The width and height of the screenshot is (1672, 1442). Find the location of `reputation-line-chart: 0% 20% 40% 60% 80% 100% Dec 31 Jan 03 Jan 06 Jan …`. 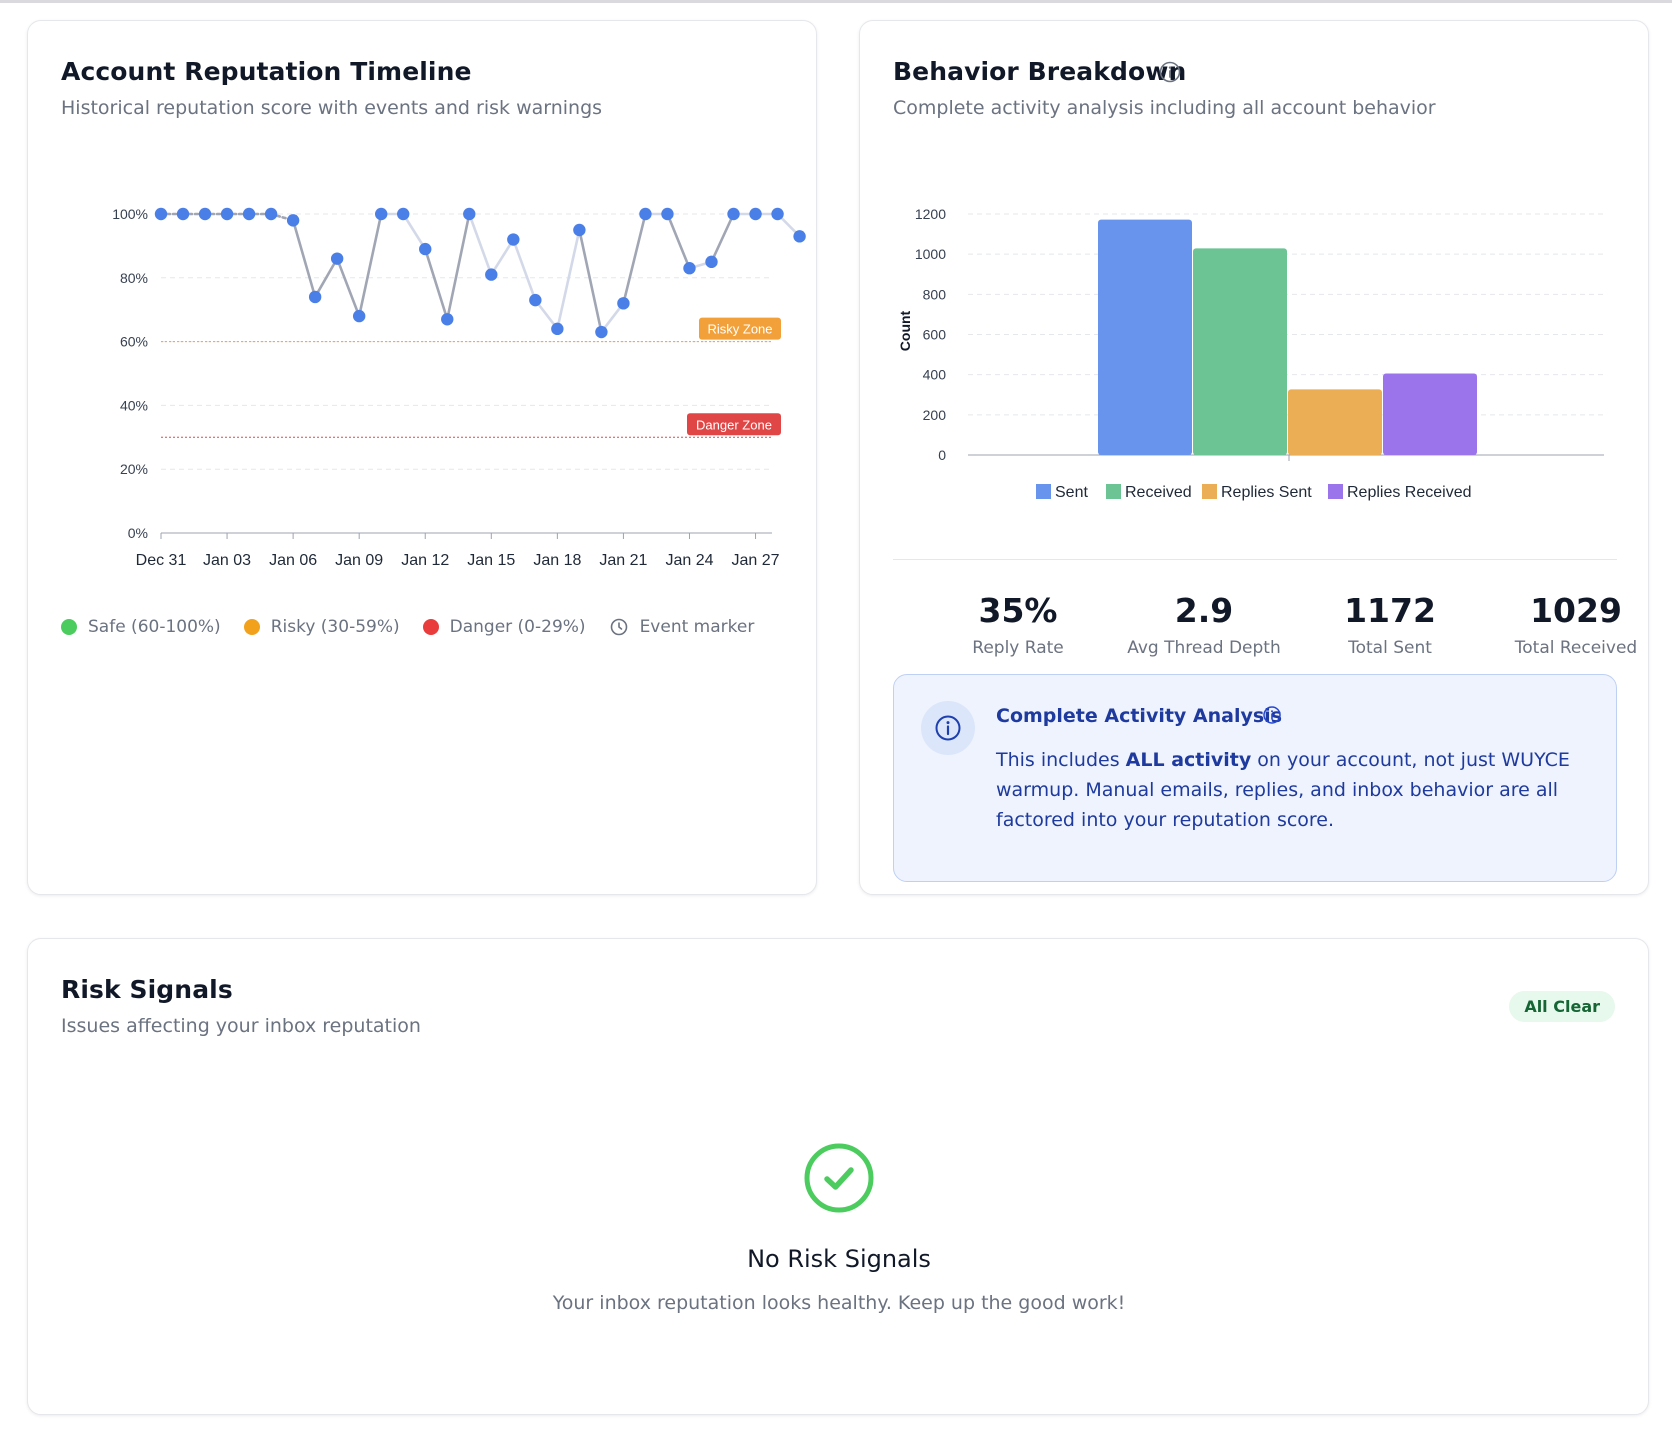

reputation-line-chart: 0% 20% 40% 60% 80% 100% Dec 31 Jan 03 Jan 06 Jan … is located at coordinates (459, 387).